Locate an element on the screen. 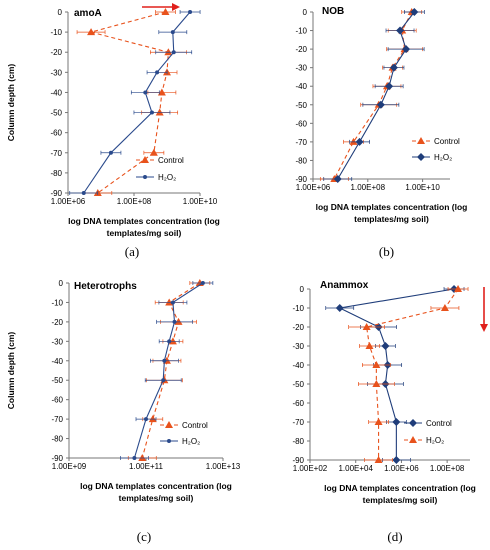 Image resolution: width=490 pixels, height=550 pixels. y-axis-title: Column depth (cm) is located at coordinates (11, 371).